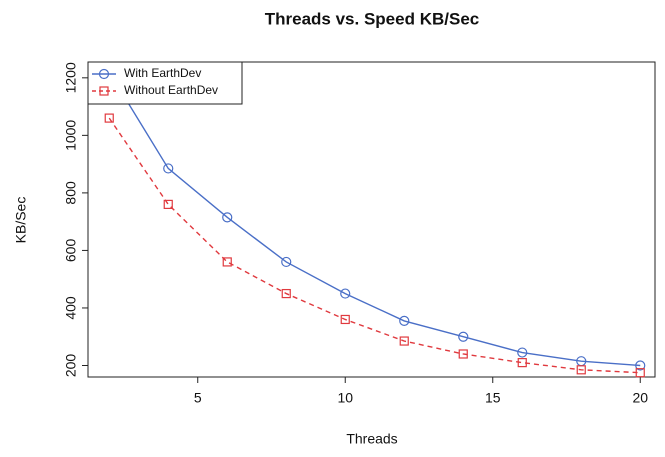 The height and width of the screenshot is (457, 665). What do you see at coordinates (71, 308) in the screenshot?
I see `y-tick-label: 400` at bounding box center [71, 308].